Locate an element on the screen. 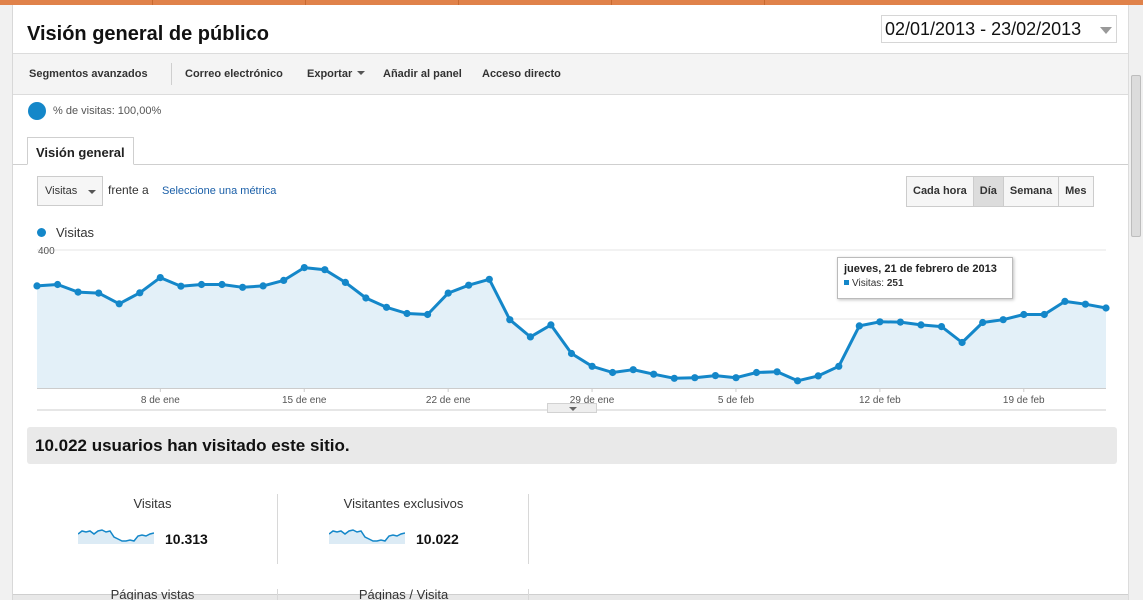  metric-value: 10.313 is located at coordinates (186, 539).